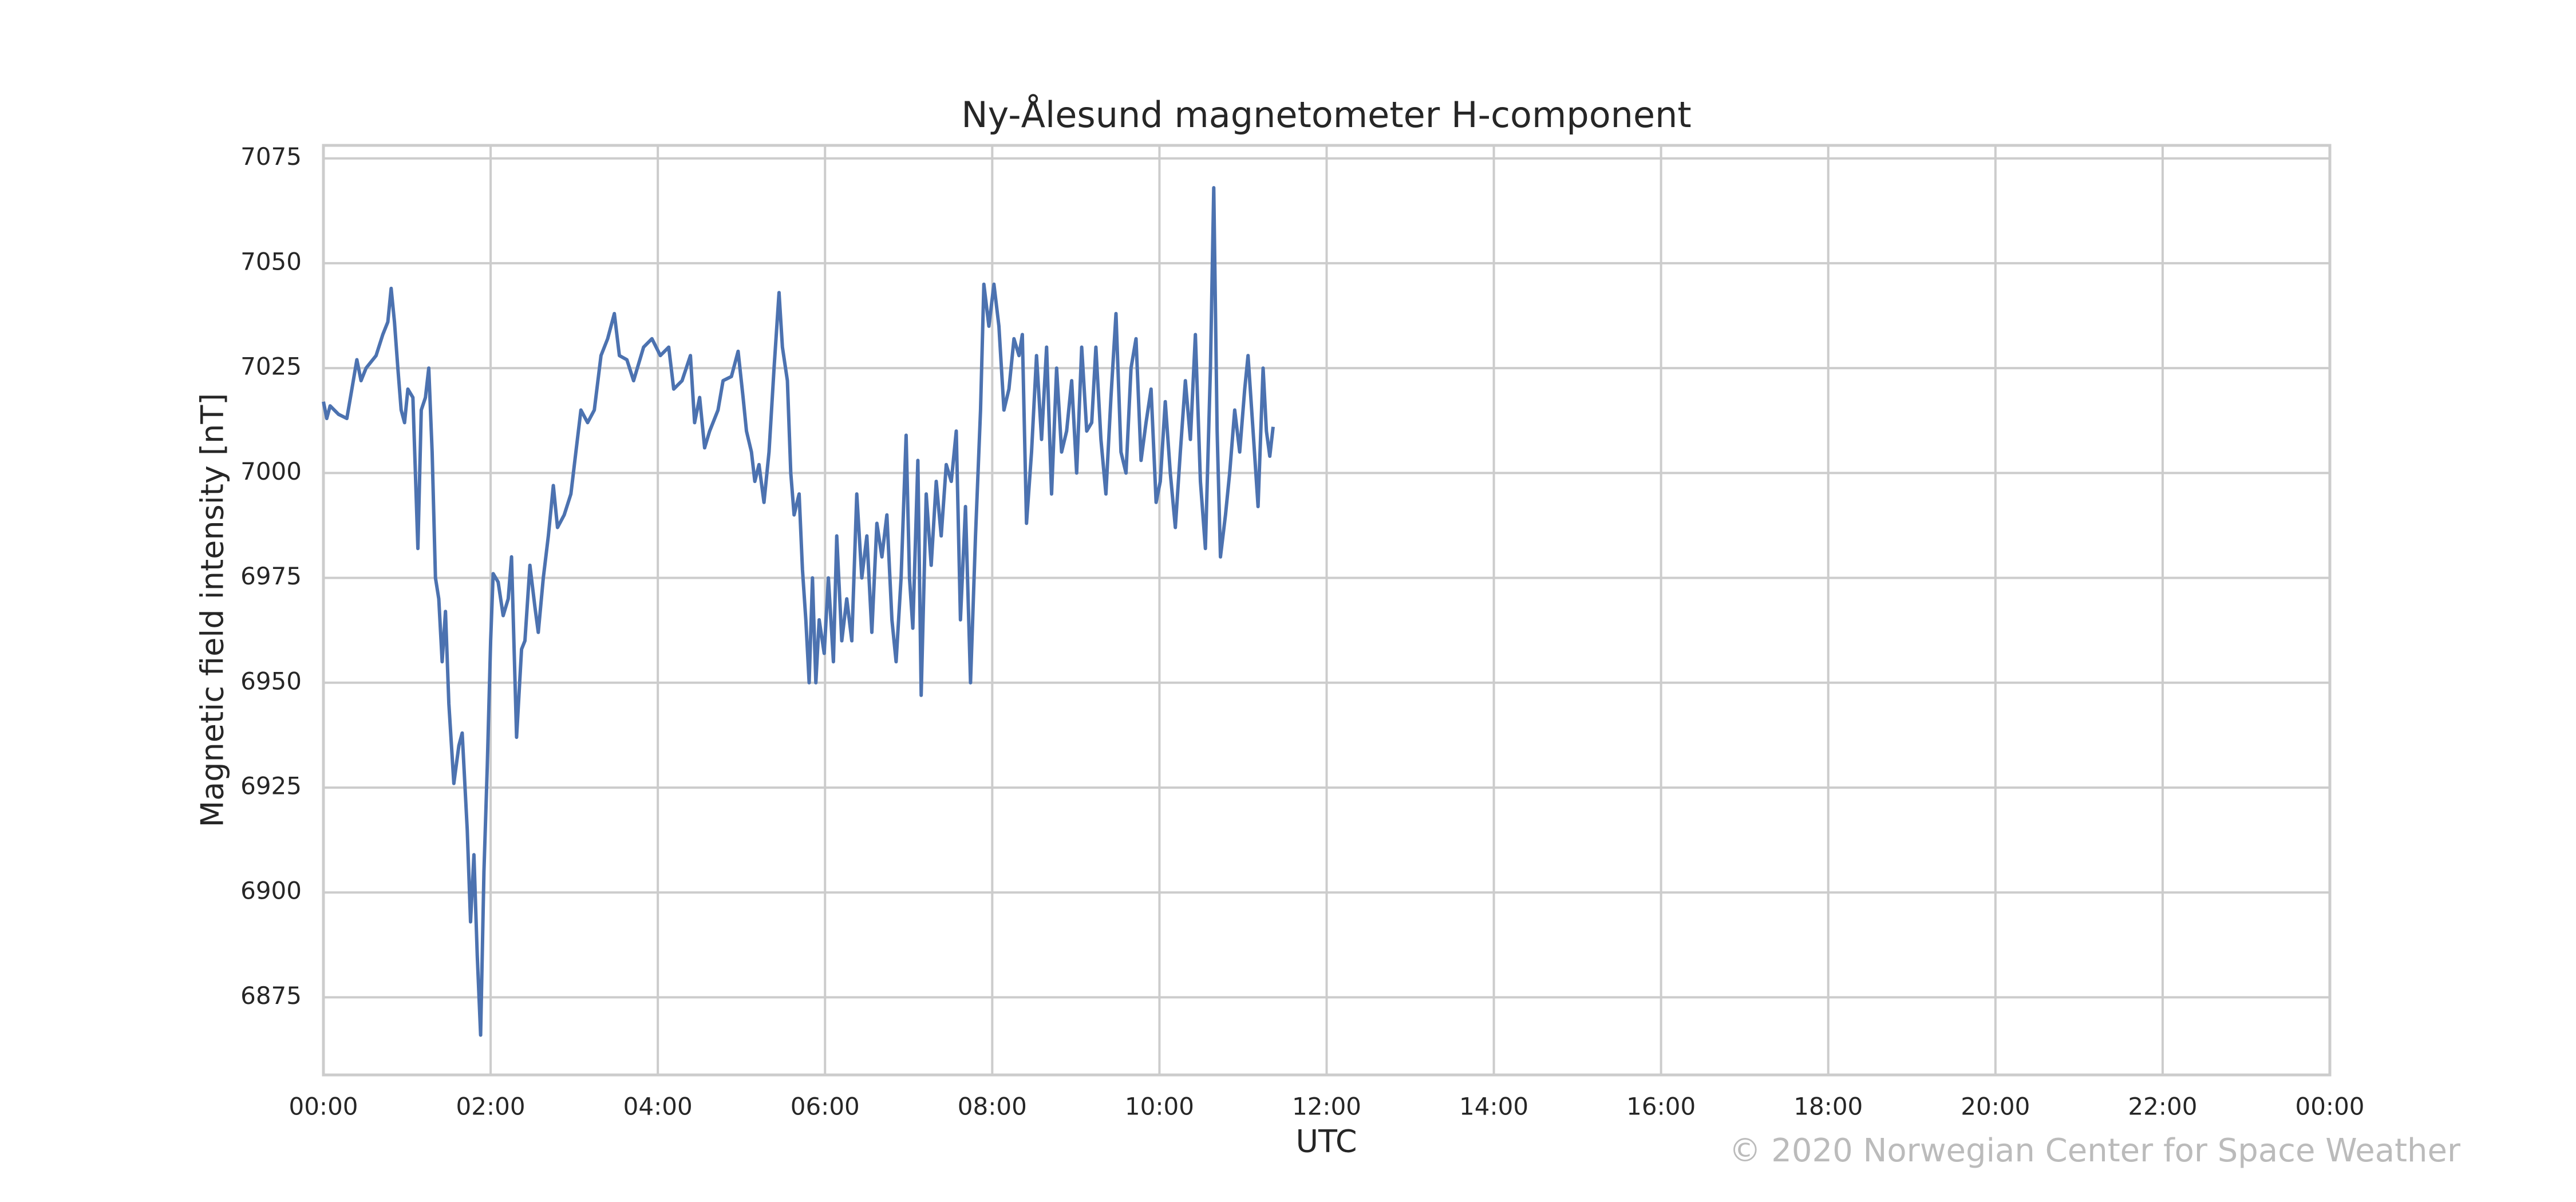 The height and width of the screenshot is (1202, 2576). What do you see at coordinates (271, 471) in the screenshot?
I see `y-tick-label: 7000` at bounding box center [271, 471].